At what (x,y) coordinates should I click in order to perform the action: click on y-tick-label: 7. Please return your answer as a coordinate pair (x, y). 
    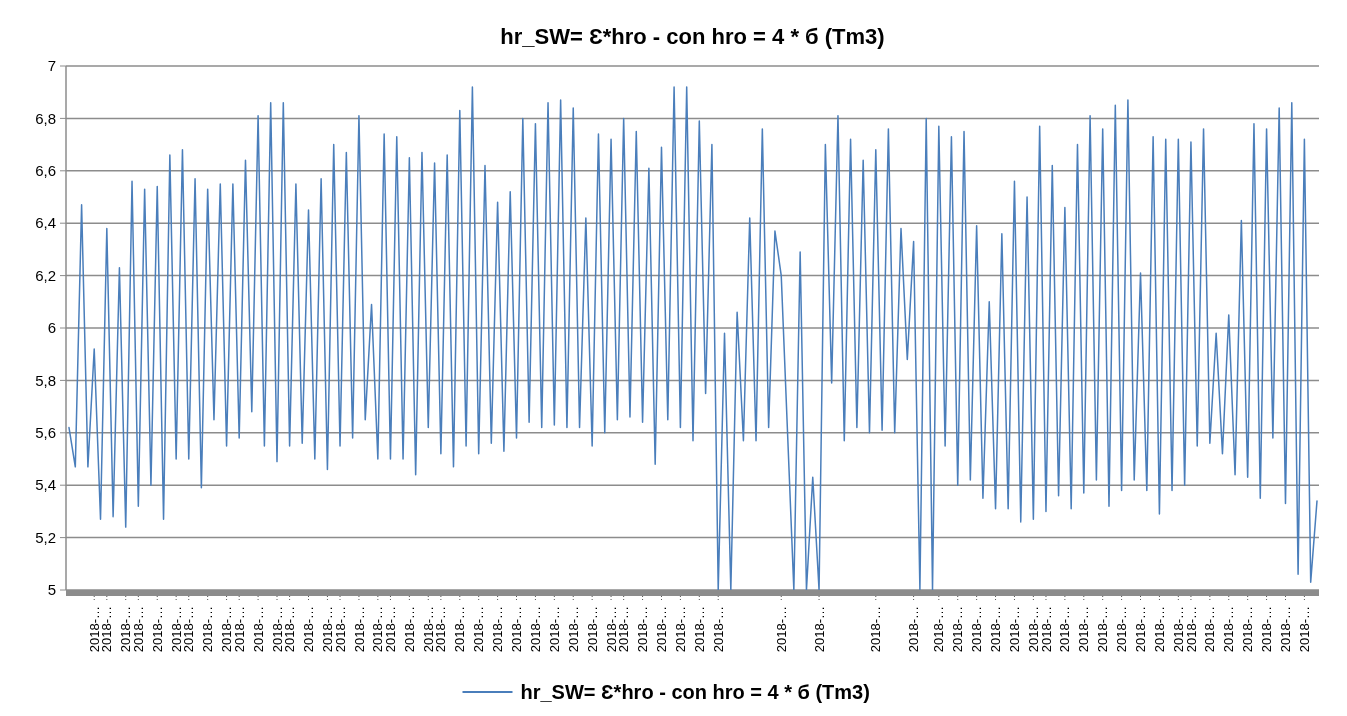
    Looking at the image, I should click on (51, 66).